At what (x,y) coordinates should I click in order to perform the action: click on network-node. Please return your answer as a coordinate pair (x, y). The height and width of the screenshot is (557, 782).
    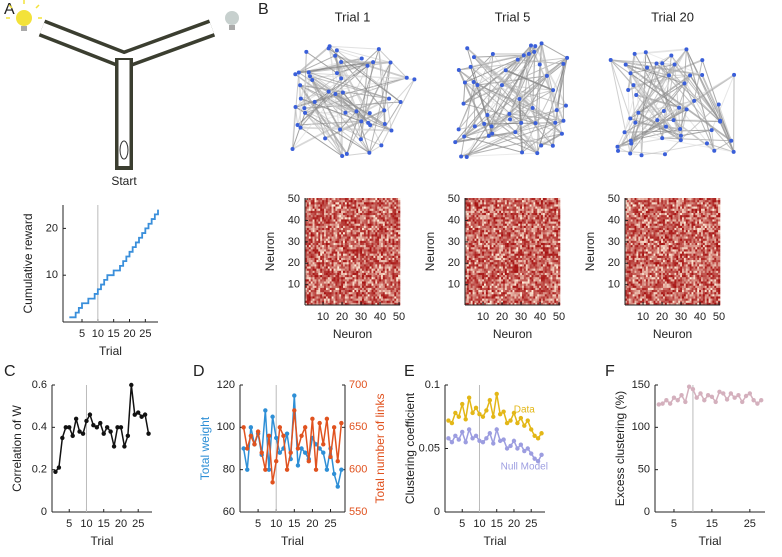
    Looking at the image, I should click on (389, 99).